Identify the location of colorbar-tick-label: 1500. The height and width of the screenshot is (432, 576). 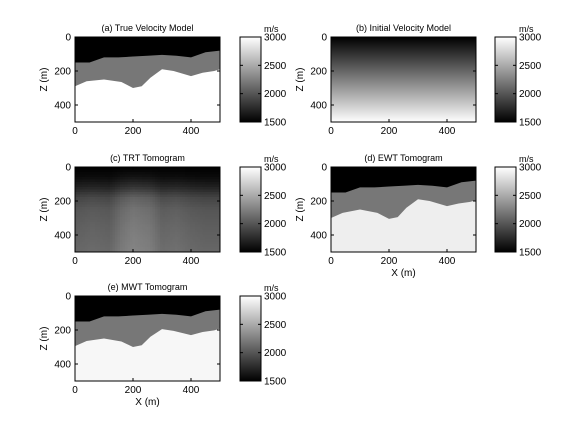
(530, 253).